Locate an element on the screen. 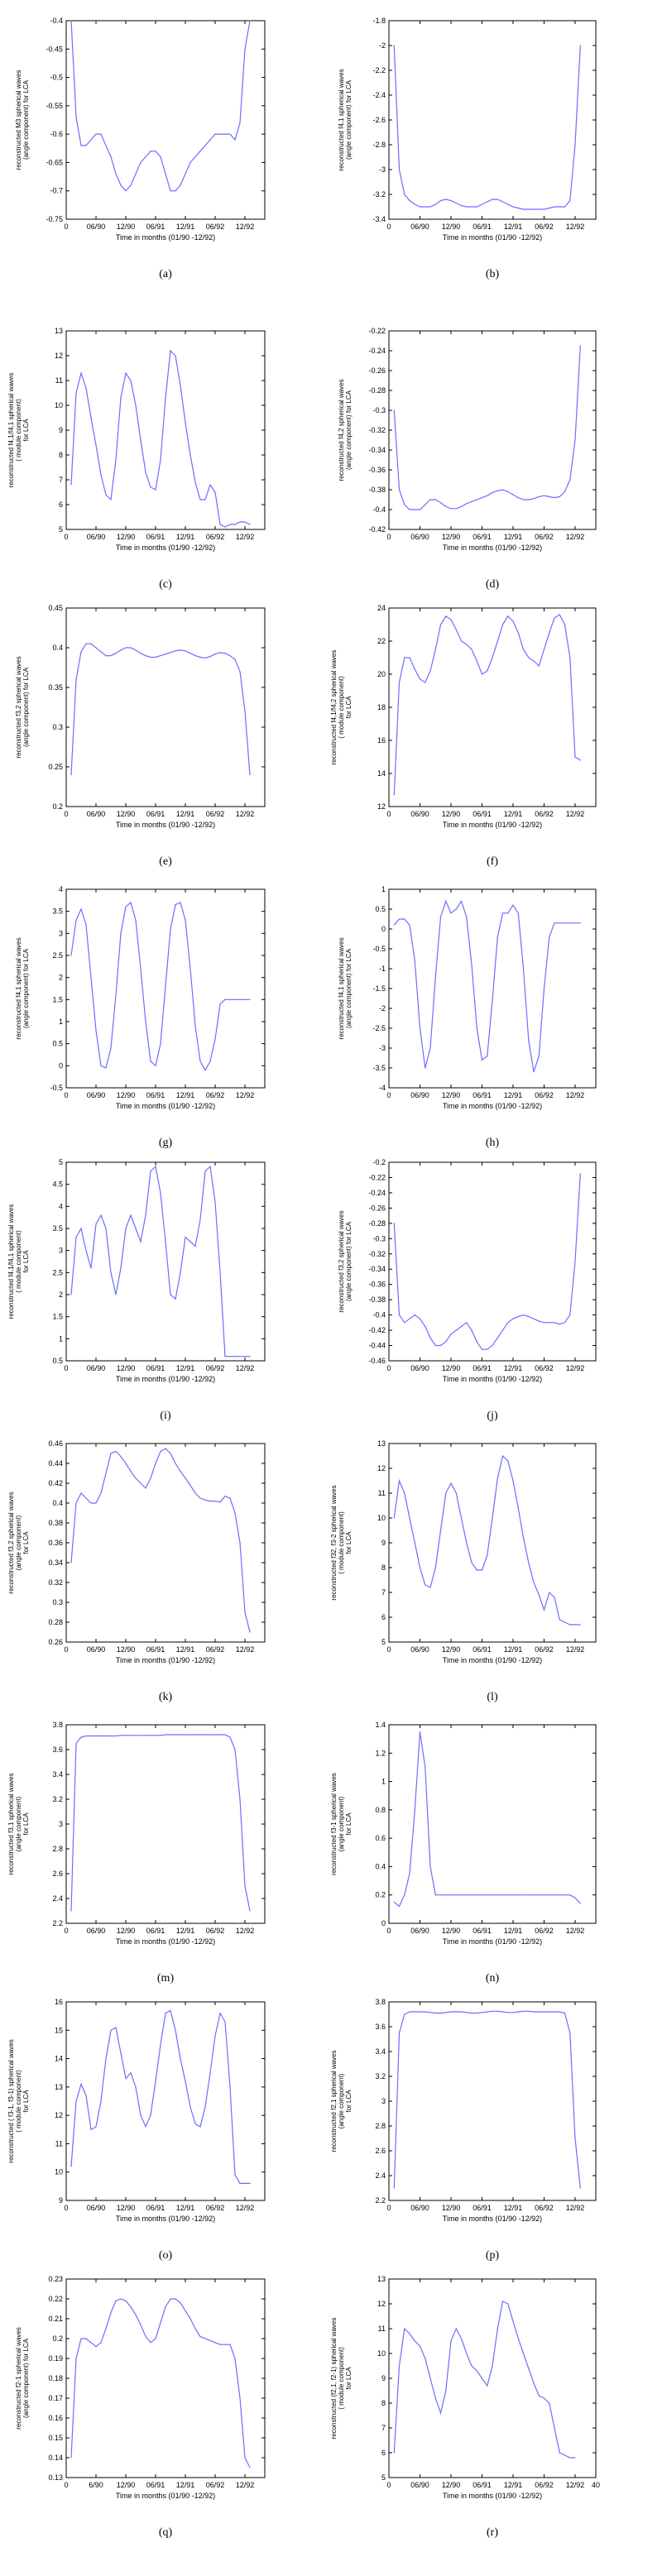 The height and width of the screenshot is (2576, 662). y-tick-label: -0.28 is located at coordinates (377, 390).